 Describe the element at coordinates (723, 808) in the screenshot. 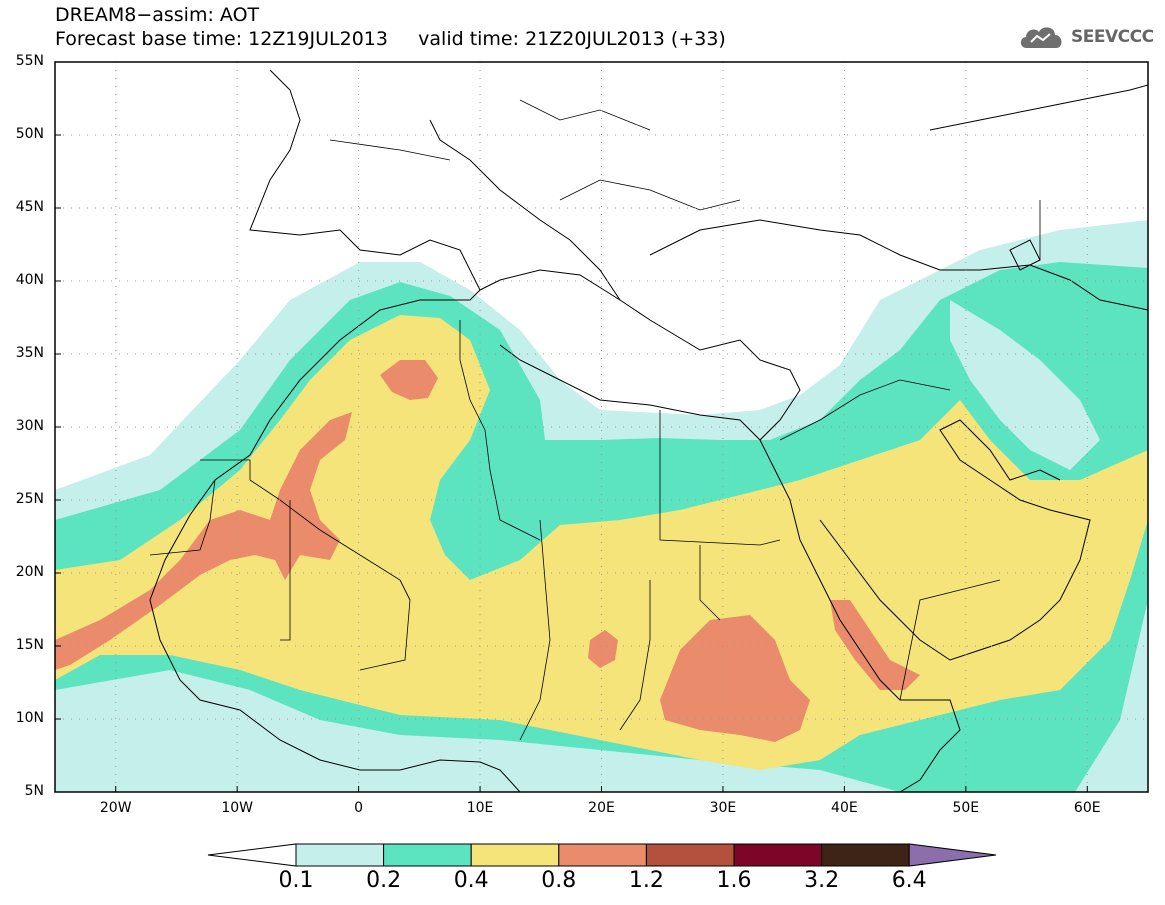

I see `lon-label: 30E` at that location.